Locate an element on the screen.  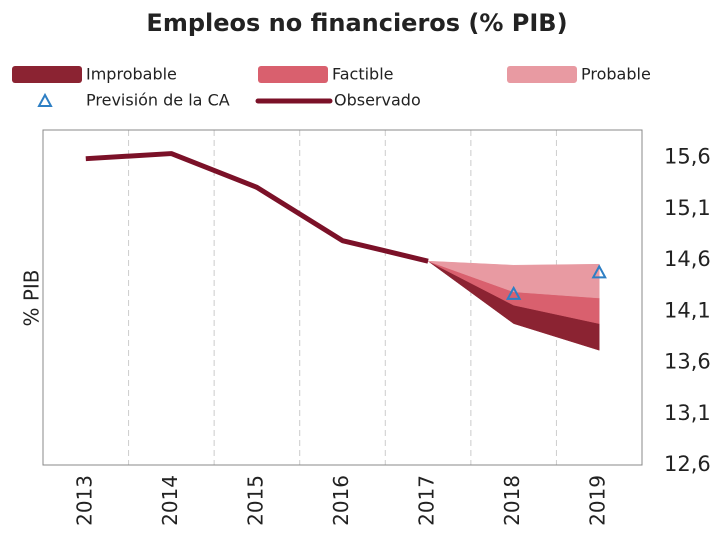
y-tick-label: 13,1 is located at coordinates (687, 413).